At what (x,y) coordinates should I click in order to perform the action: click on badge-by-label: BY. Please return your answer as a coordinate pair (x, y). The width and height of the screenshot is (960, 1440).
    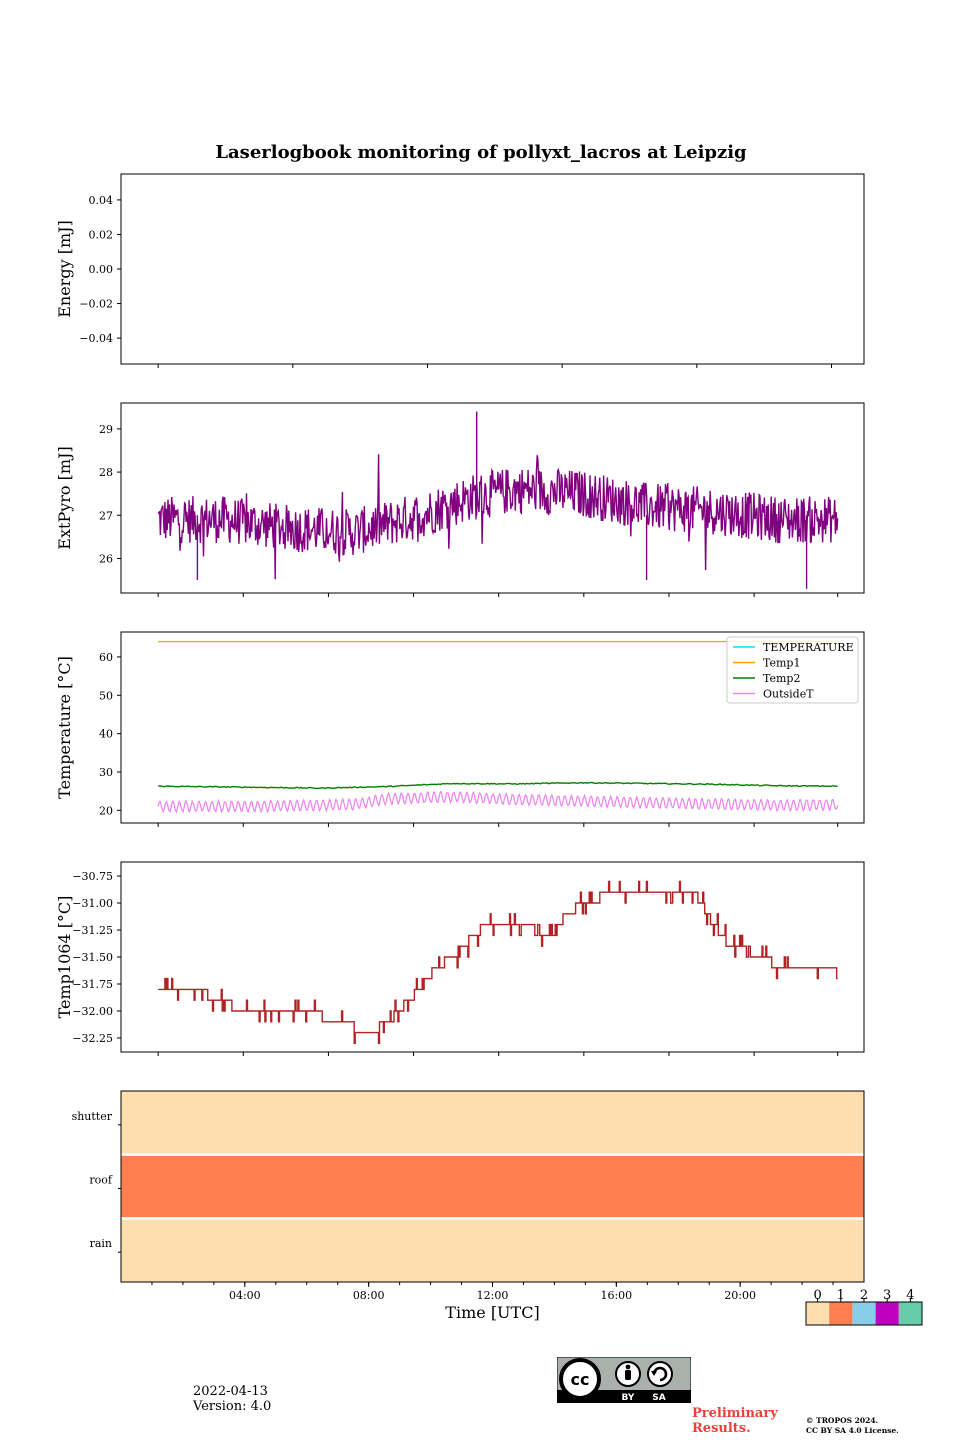
    Looking at the image, I should click on (628, 1398).